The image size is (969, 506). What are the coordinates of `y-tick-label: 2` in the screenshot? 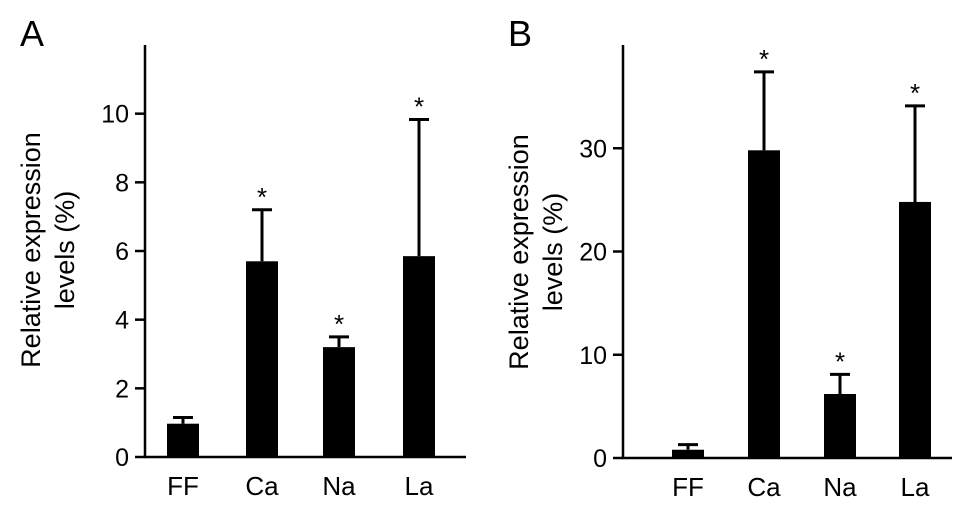 It's located at (122, 389).